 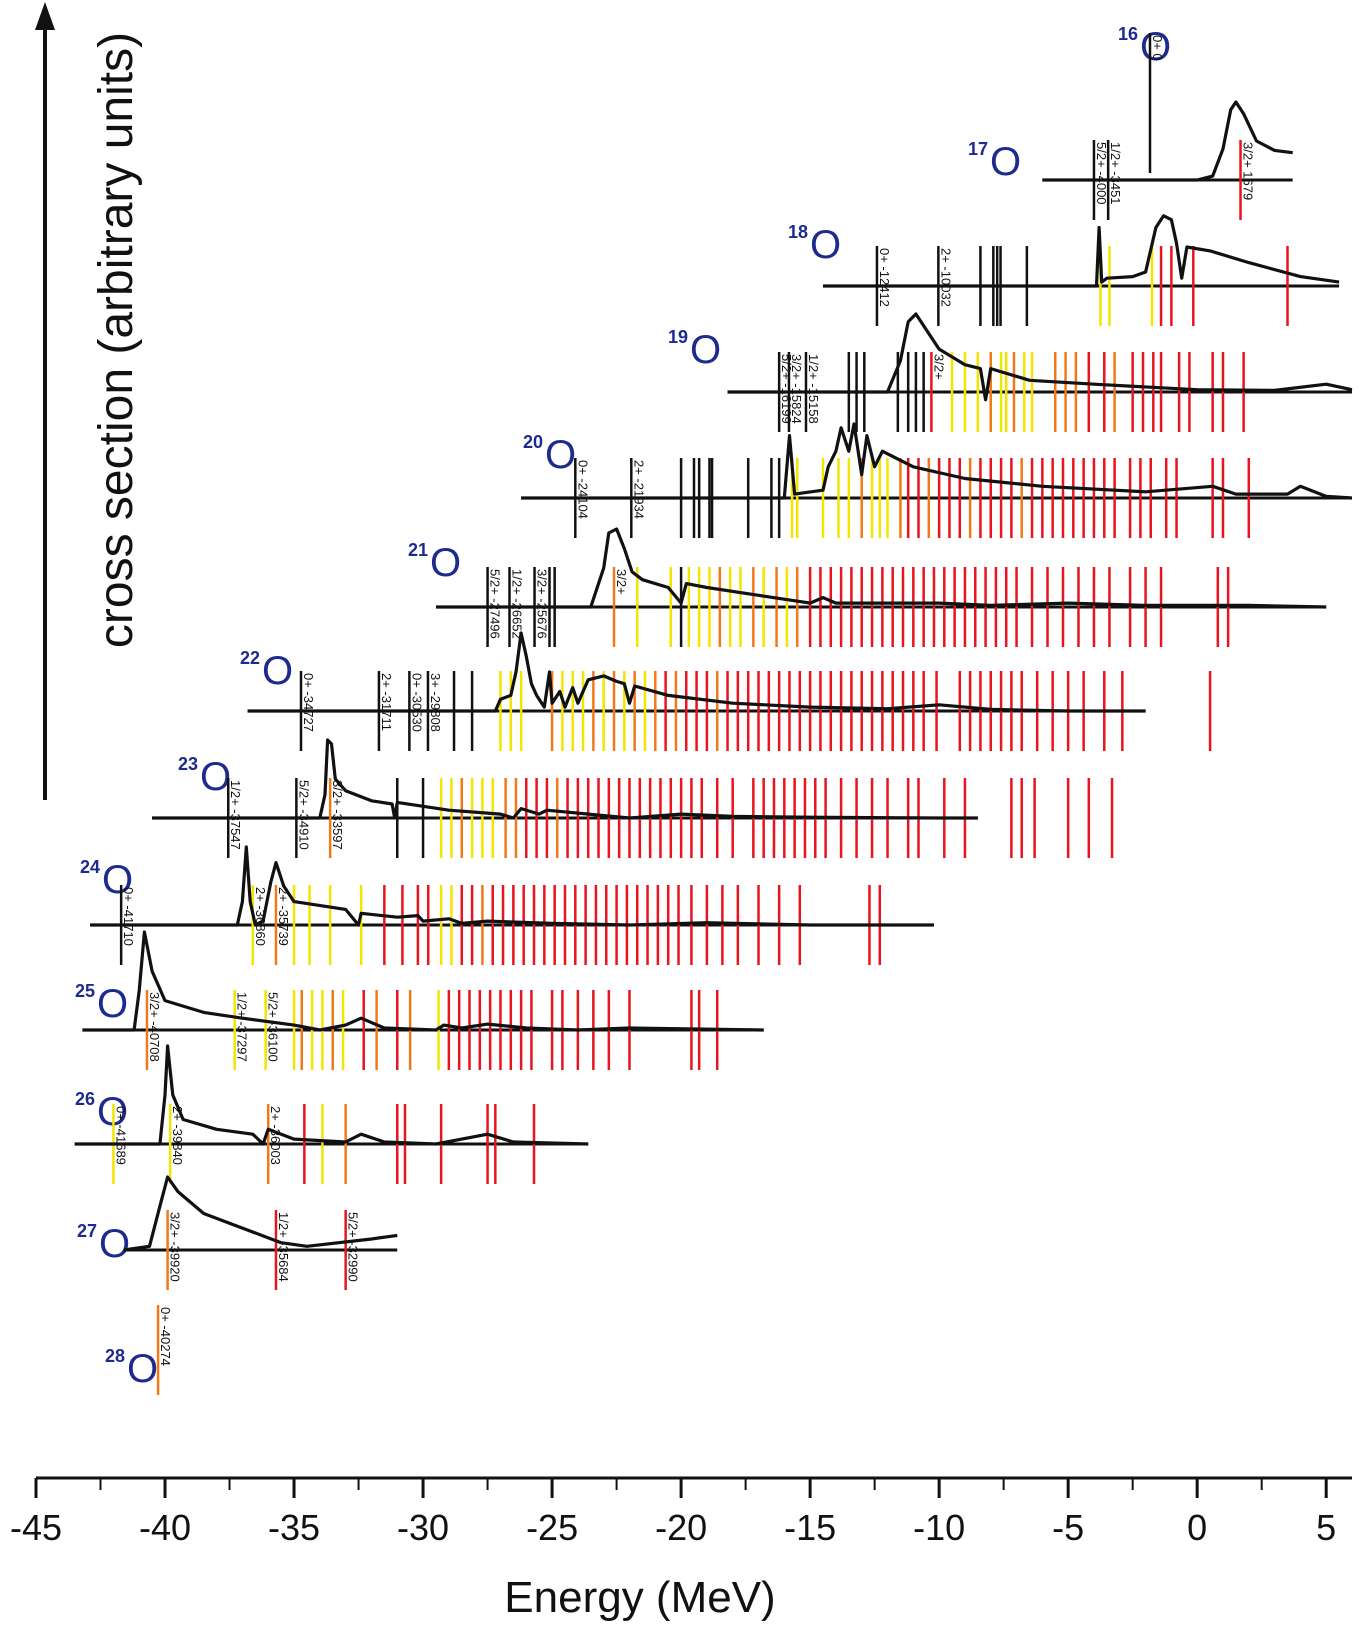 What do you see at coordinates (418, 550) in the screenshot?
I see `isotope-mass-number: 21` at bounding box center [418, 550].